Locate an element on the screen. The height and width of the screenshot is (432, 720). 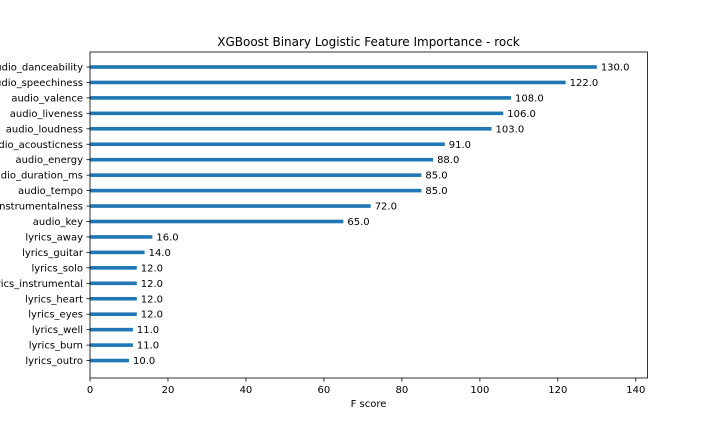
y-tick-label-audio_energy: audio_energy is located at coordinates (49, 160).